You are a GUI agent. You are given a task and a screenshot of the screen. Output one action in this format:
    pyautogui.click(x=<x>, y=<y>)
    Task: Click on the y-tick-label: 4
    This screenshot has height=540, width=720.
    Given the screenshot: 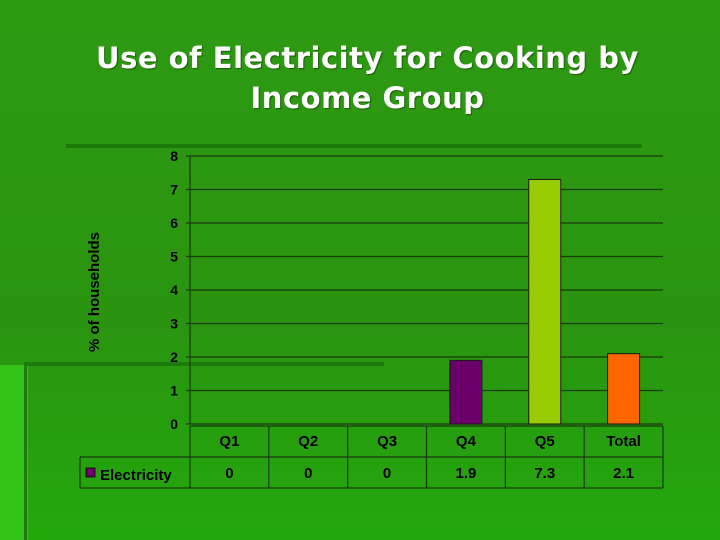 What is the action you would take?
    pyautogui.click(x=174, y=290)
    